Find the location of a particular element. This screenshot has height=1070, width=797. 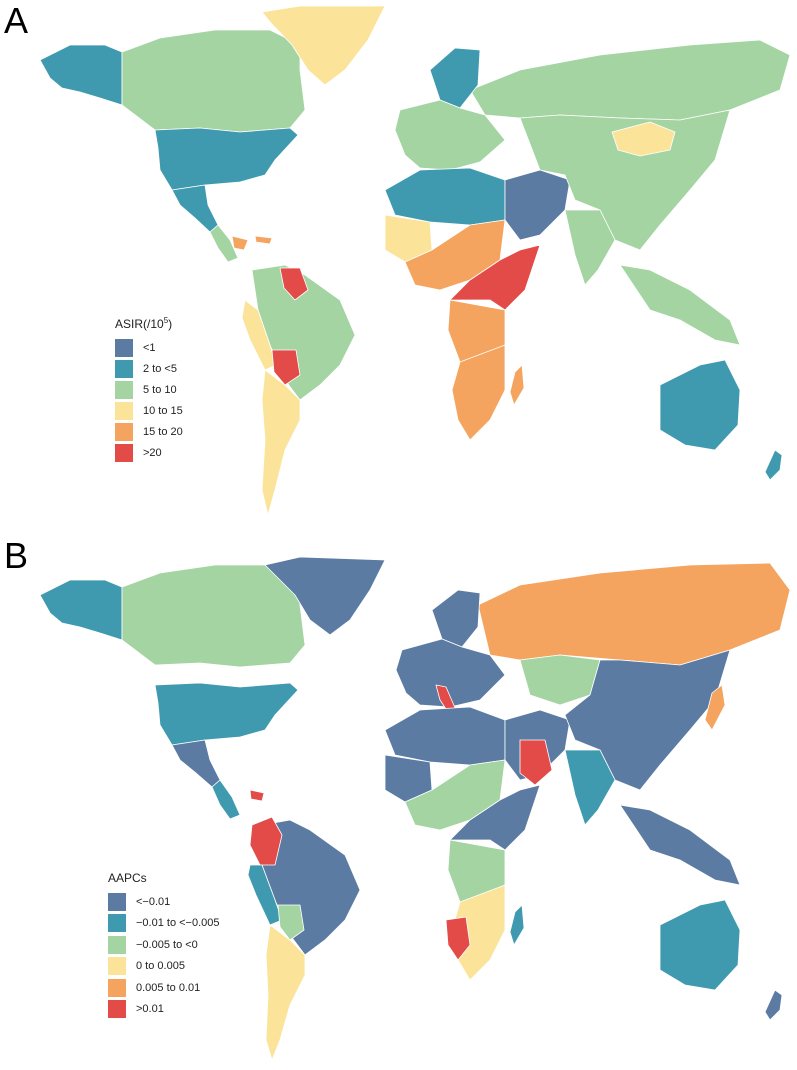

legend-item: −0.005 to <0 is located at coordinates (164, 945).